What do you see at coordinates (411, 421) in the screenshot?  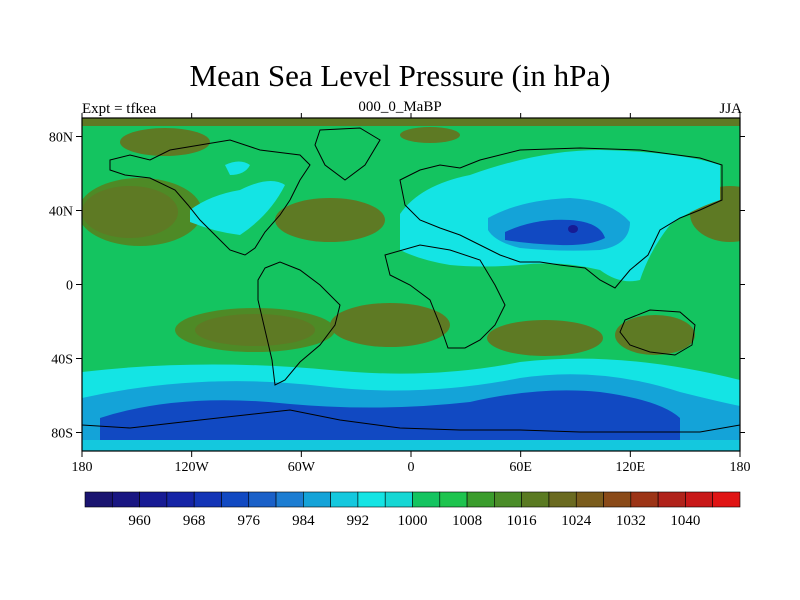 I see `coast-antarctica` at bounding box center [411, 421].